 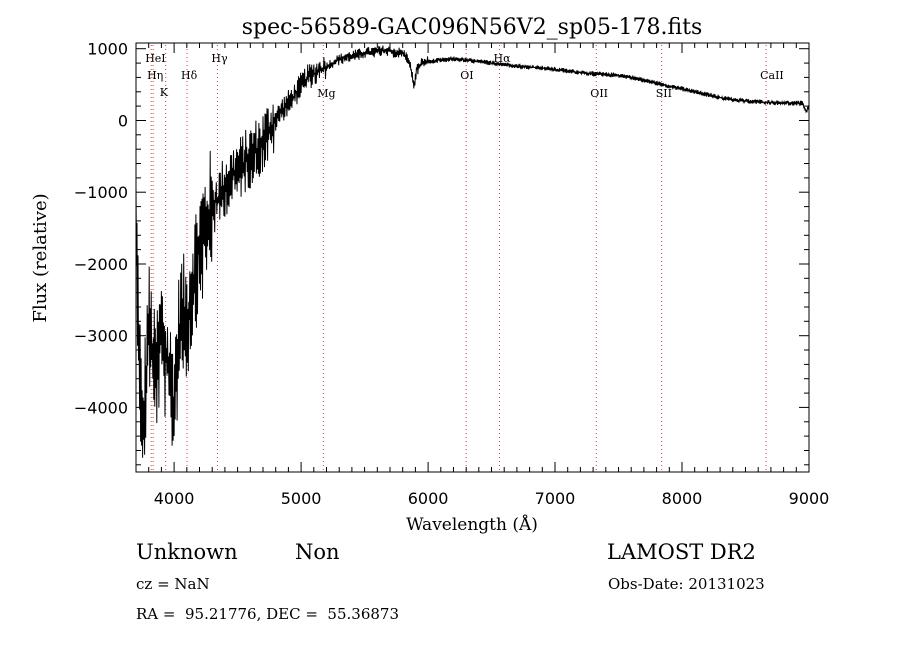 What do you see at coordinates (101, 336) in the screenshot?
I see `y-tick-label: −3000` at bounding box center [101, 336].